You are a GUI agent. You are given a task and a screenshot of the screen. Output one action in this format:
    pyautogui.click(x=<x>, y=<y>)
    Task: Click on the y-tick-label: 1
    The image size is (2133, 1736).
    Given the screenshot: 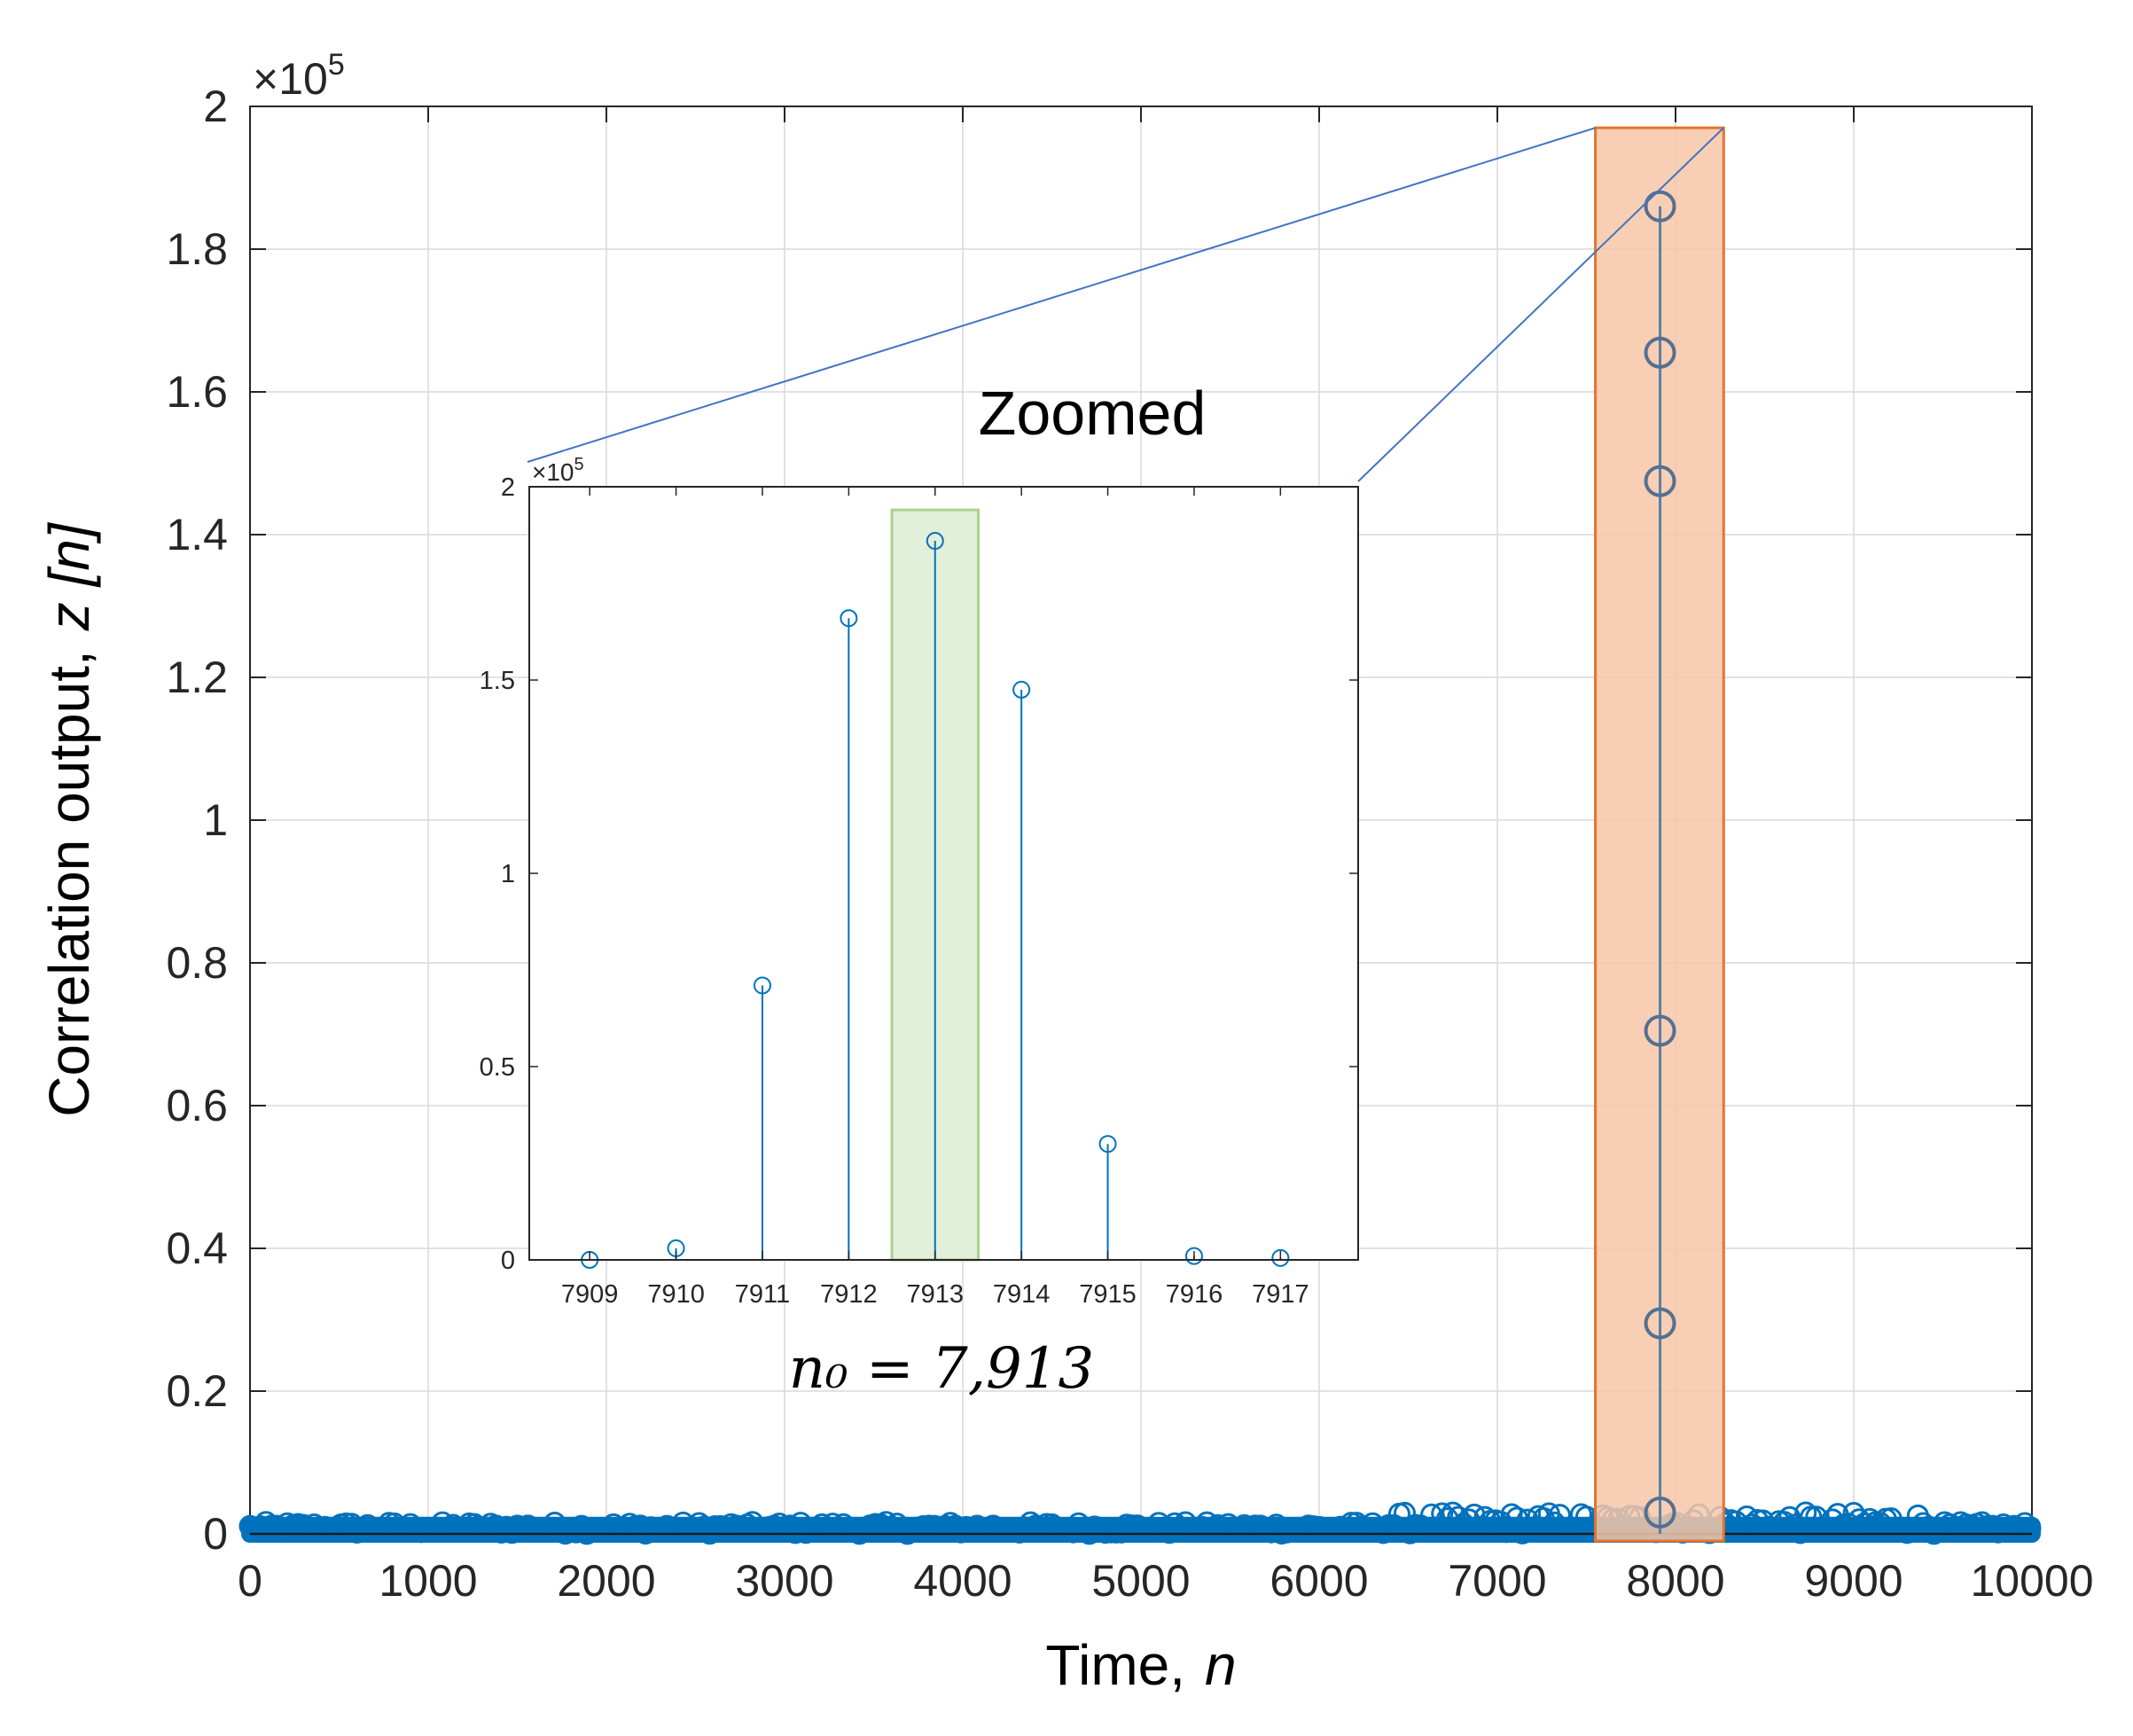 What is the action you would take?
    pyautogui.click(x=215, y=820)
    